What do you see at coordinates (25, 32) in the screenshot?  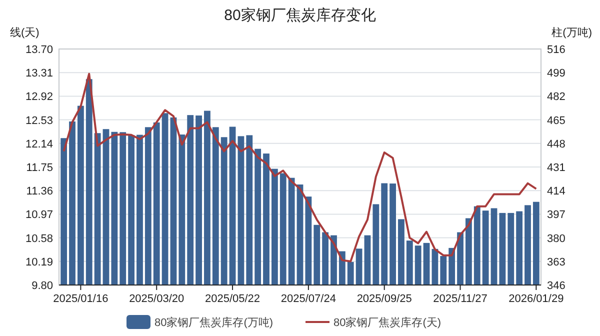 I see `y-axis-title: 线(天)` at bounding box center [25, 32].